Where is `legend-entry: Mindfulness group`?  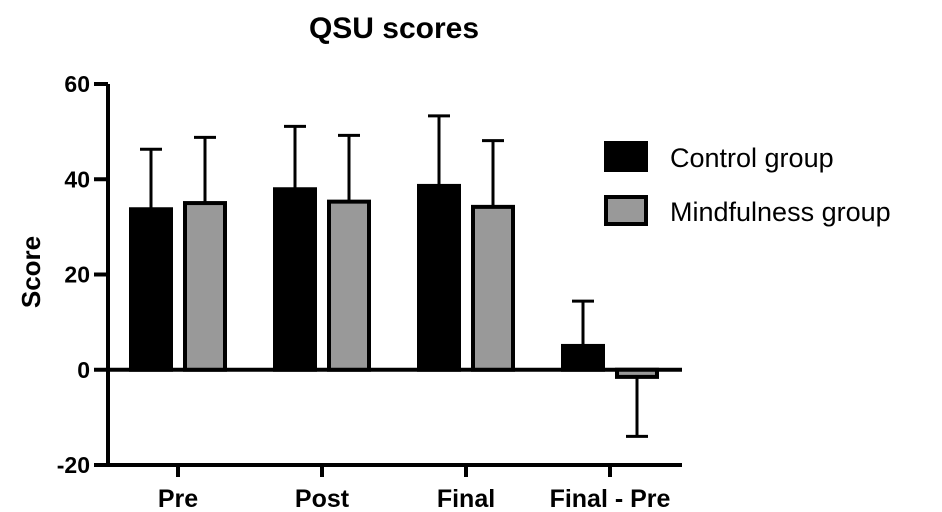 legend-entry: Mindfulness group is located at coordinates (780, 212).